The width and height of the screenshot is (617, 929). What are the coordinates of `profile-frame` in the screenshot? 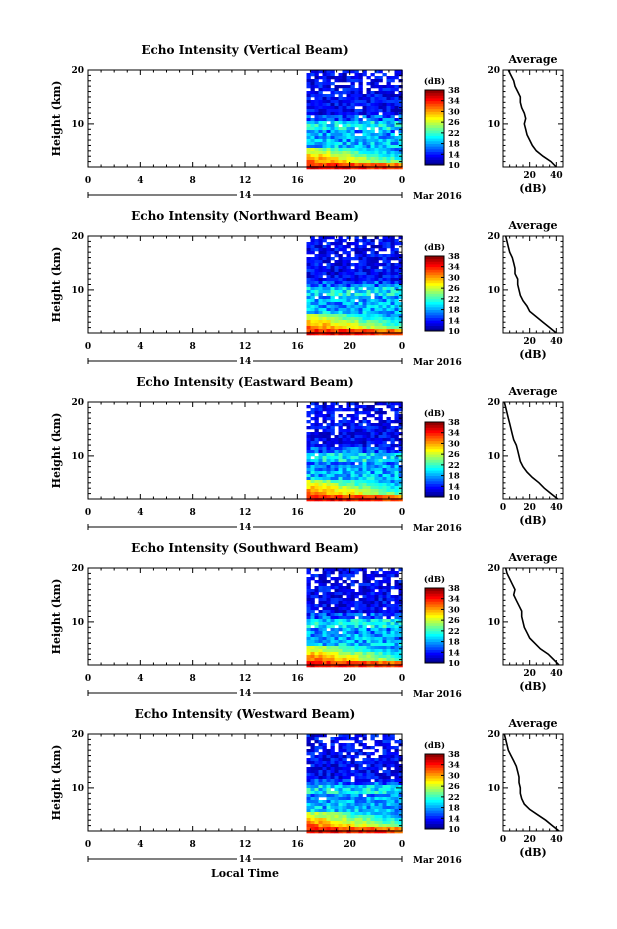 It's located at (533, 118).